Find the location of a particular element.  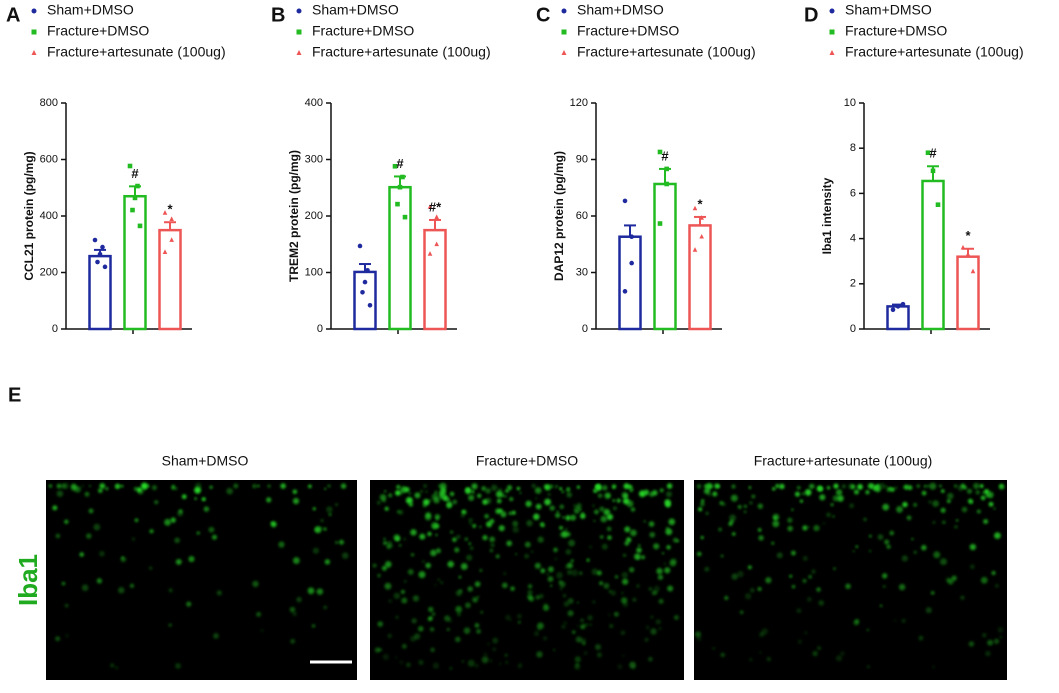

annotation: #* is located at coordinates (435, 206).